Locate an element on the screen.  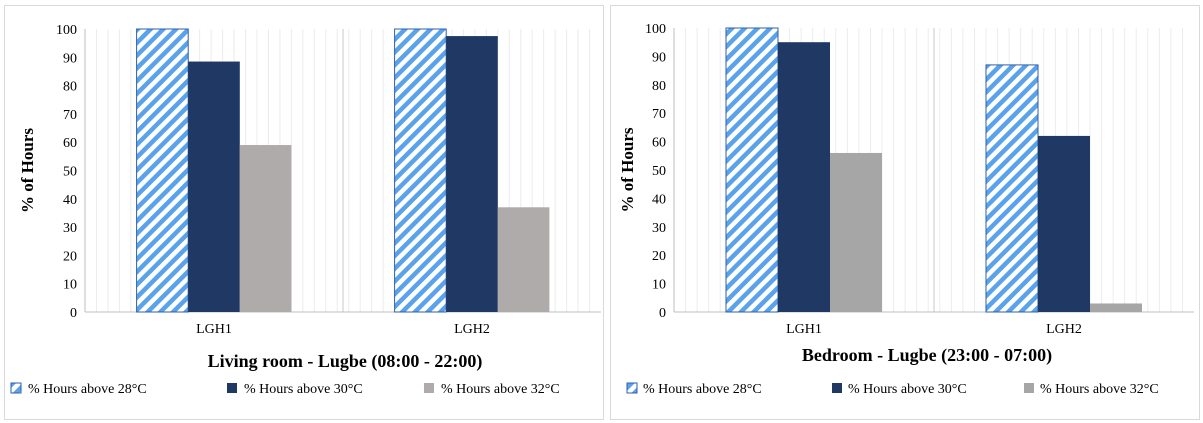
chart-title: Bedroom - Lugbe (23:00 - 07:00) is located at coordinates (927, 355).